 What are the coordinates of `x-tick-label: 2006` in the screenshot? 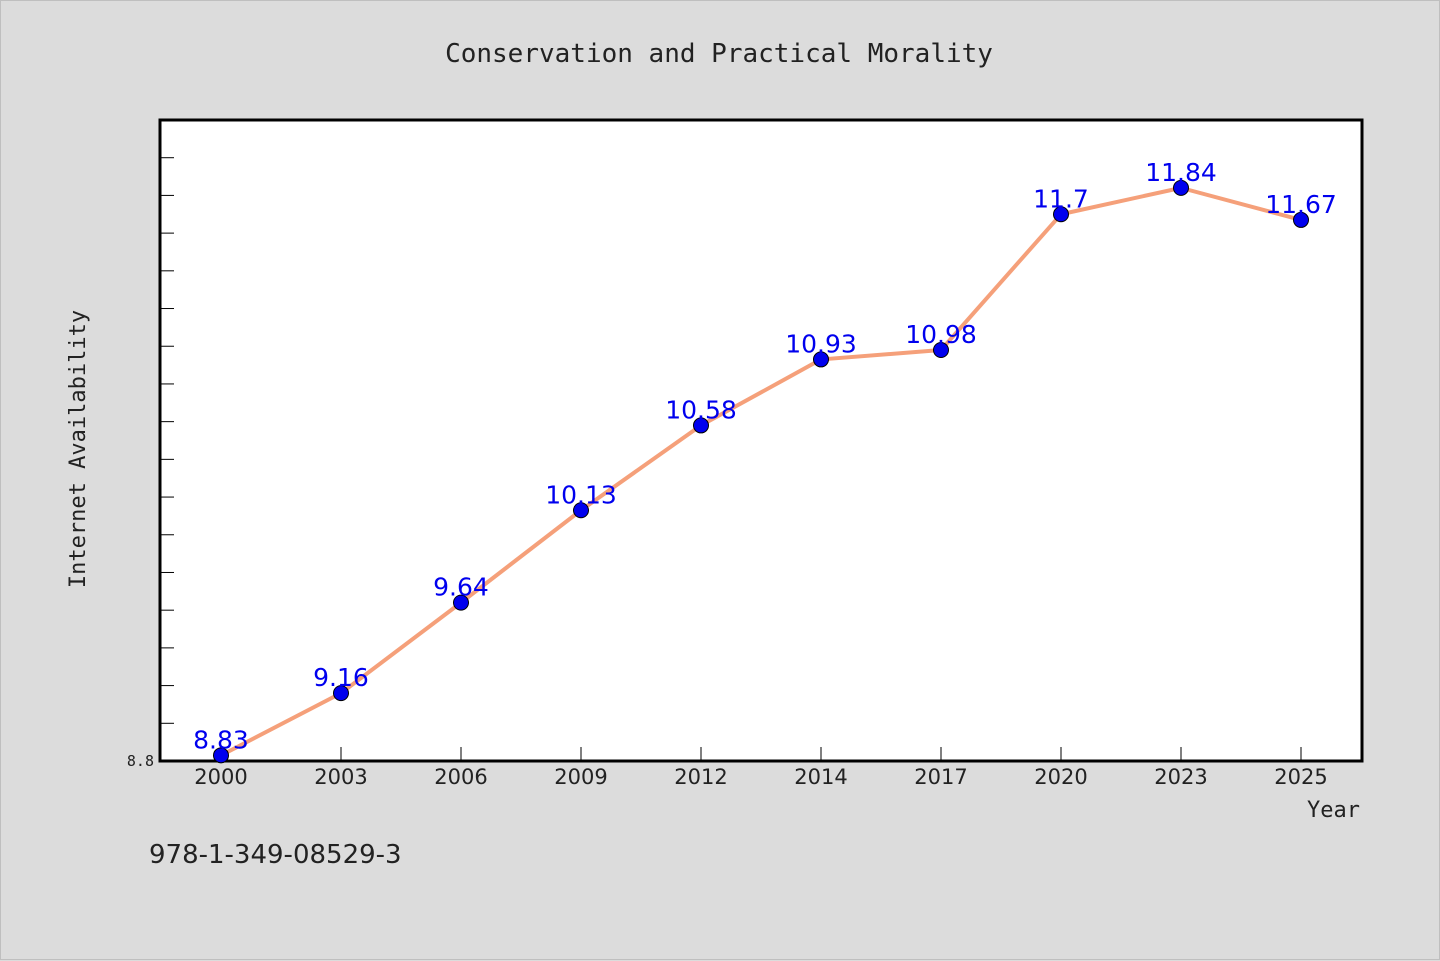 It's located at (460, 777).